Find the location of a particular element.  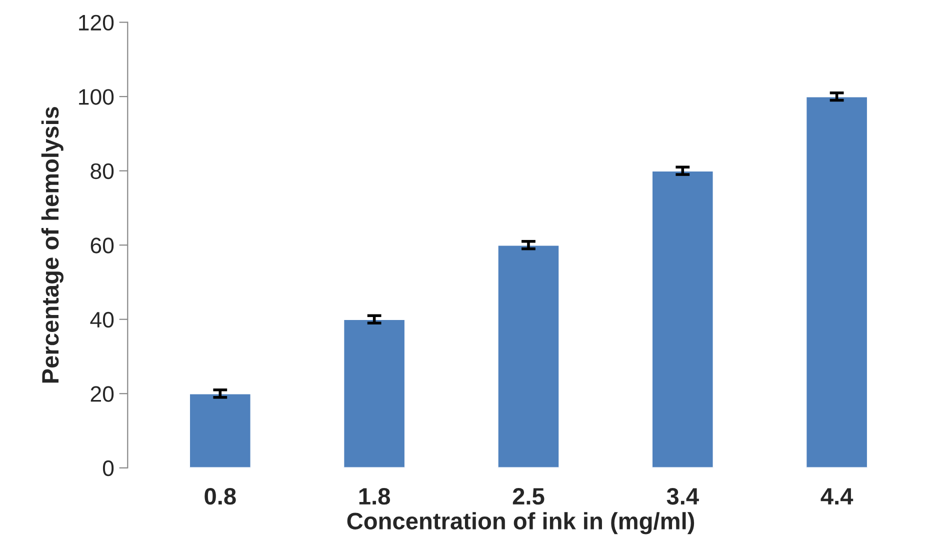

y-tick-label: 40 is located at coordinates (102, 320).